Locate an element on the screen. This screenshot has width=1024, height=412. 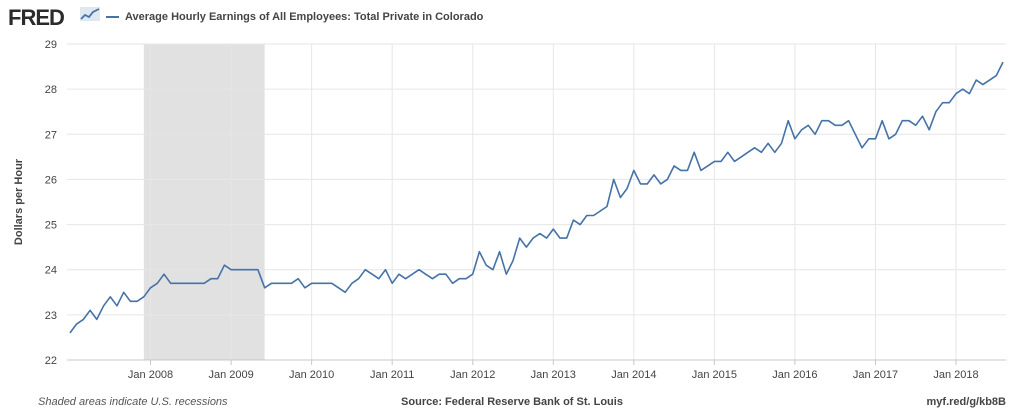
y-tick-label: 26 is located at coordinates (51, 180).